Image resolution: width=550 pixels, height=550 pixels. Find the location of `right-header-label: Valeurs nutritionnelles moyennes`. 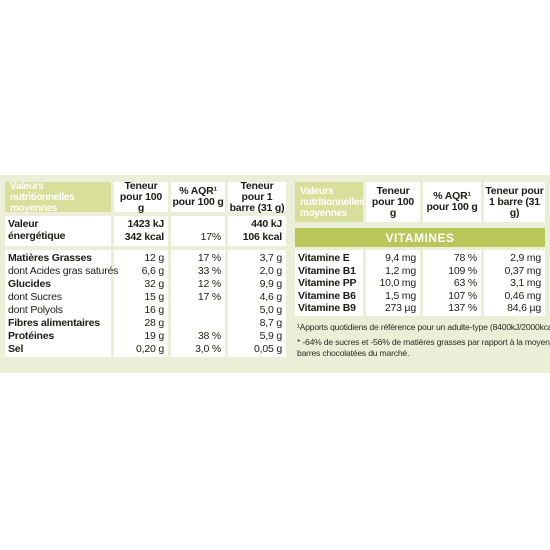

right-header-label: Valeurs nutritionnelles moyennes is located at coordinates (330, 202).